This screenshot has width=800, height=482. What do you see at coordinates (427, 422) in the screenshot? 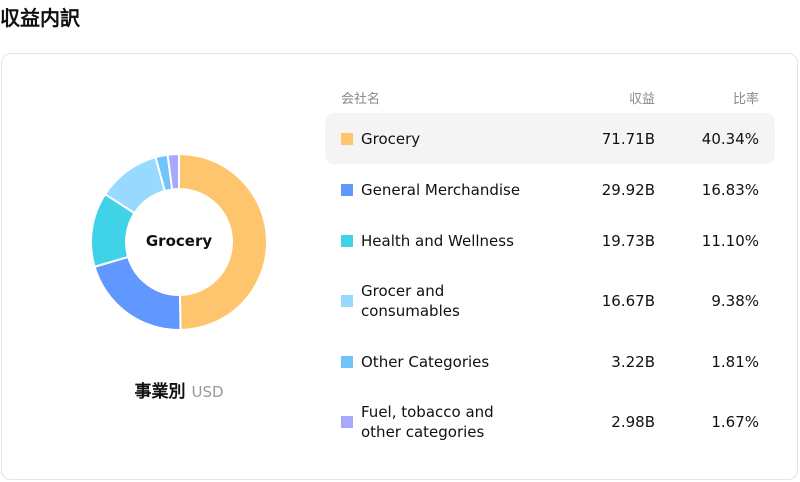
I see `row-name: Fuel, tobacco and other categories` at bounding box center [427, 422].